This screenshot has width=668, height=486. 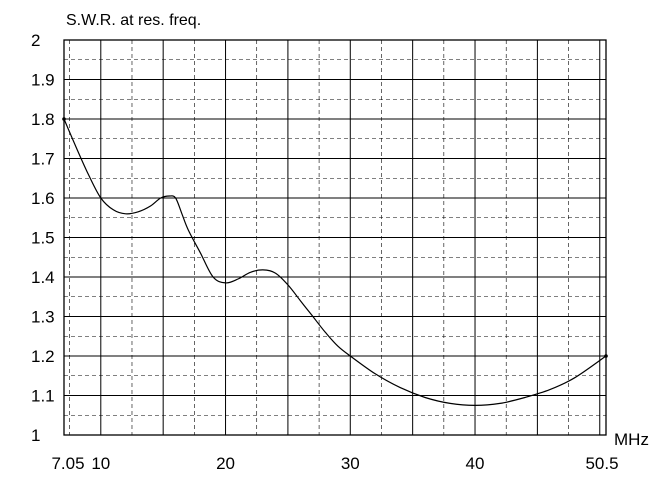 I want to click on x-tick-label: 10, so click(x=100, y=463).